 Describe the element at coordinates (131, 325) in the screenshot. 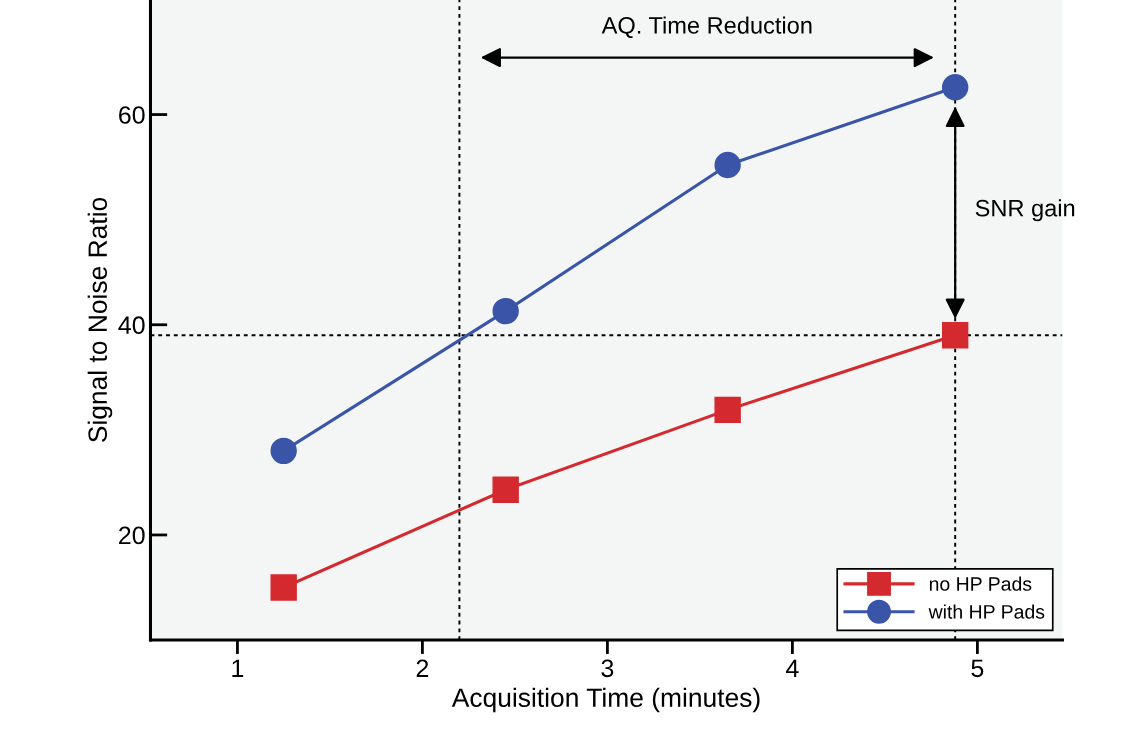

I see `y-tick-label: 40` at that location.